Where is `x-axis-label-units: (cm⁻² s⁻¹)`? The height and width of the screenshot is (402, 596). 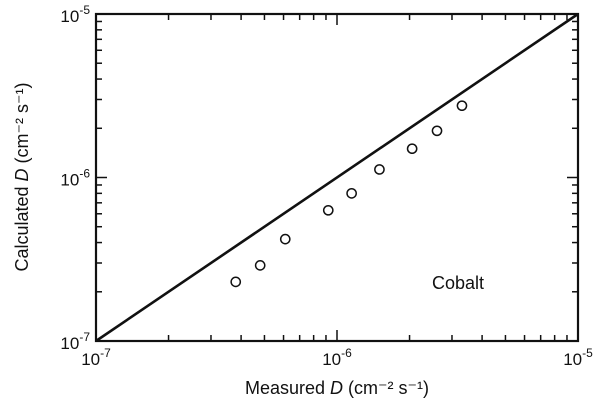 x-axis-label-units: (cm⁻² s⁻¹) is located at coordinates (388, 388).